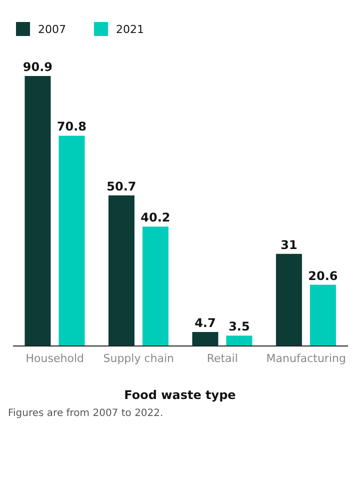 The height and width of the screenshot is (500, 360). What do you see at coordinates (37, 67) in the screenshot?
I see `data-label: 90.9` at bounding box center [37, 67].